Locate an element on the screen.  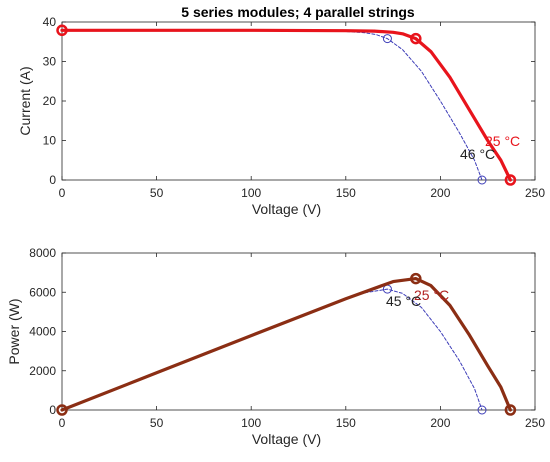
y-tick-label: 20 is located at coordinates (50, 101).